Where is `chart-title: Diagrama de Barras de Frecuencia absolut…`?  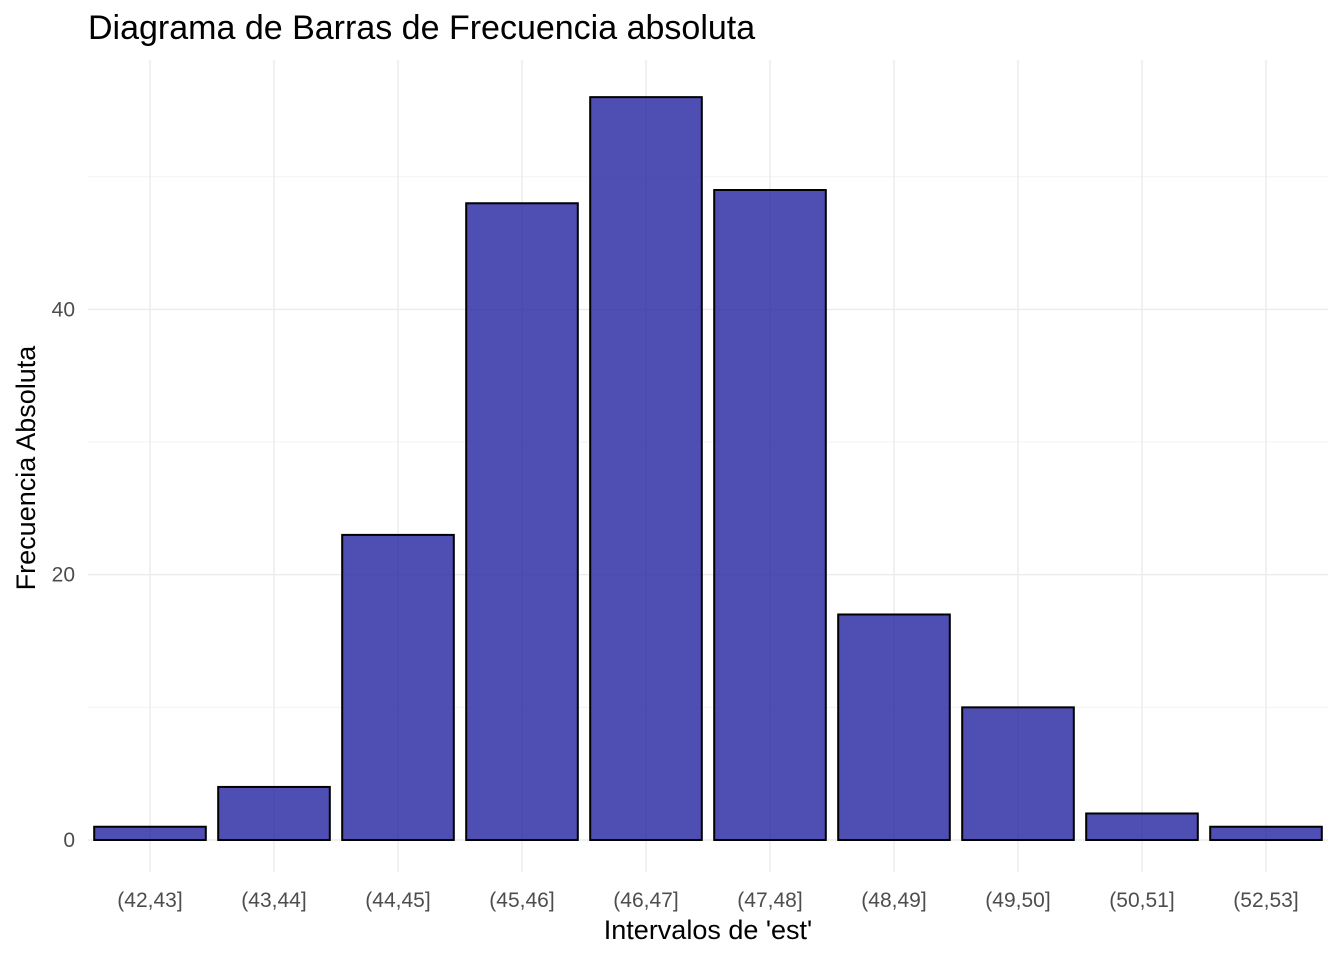
chart-title: Diagrama de Barras de Frecuencia absolut… is located at coordinates (421, 28).